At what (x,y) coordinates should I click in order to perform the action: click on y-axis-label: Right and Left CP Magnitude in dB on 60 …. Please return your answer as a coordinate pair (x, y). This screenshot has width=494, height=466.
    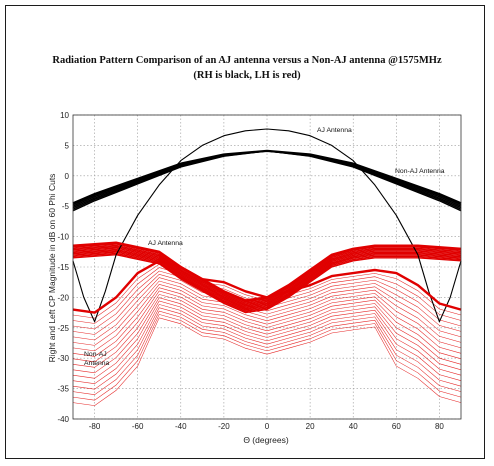
    Looking at the image, I should click on (52, 268).